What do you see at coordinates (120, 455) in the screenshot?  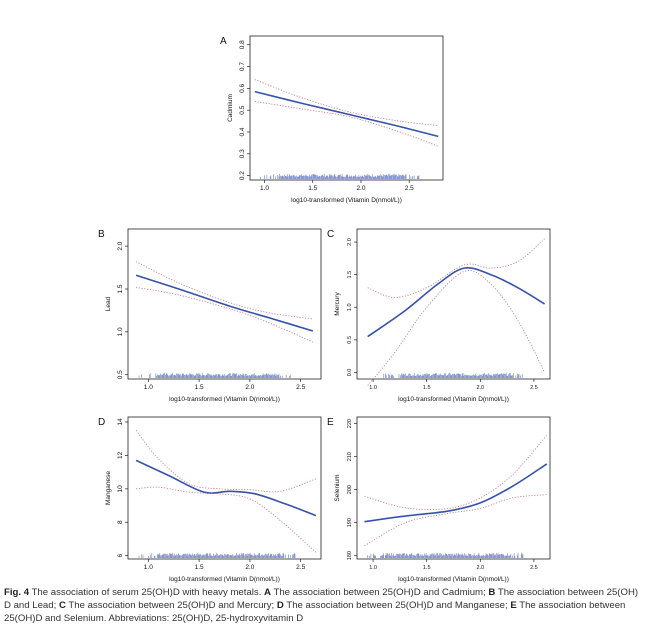 I see `y-tick-label: 12` at bounding box center [120, 455].